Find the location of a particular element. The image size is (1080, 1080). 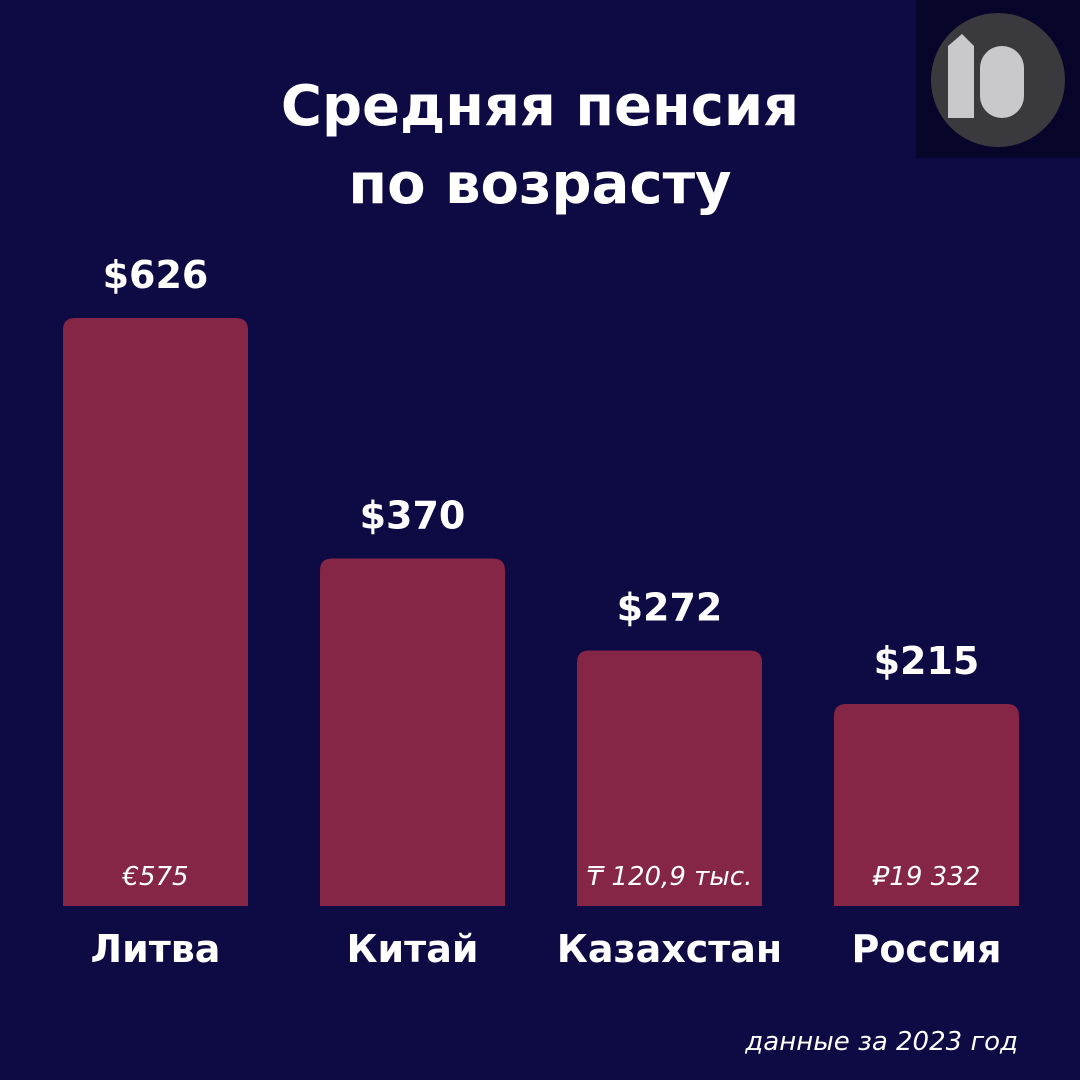

logo is located at coordinates (998, 79).